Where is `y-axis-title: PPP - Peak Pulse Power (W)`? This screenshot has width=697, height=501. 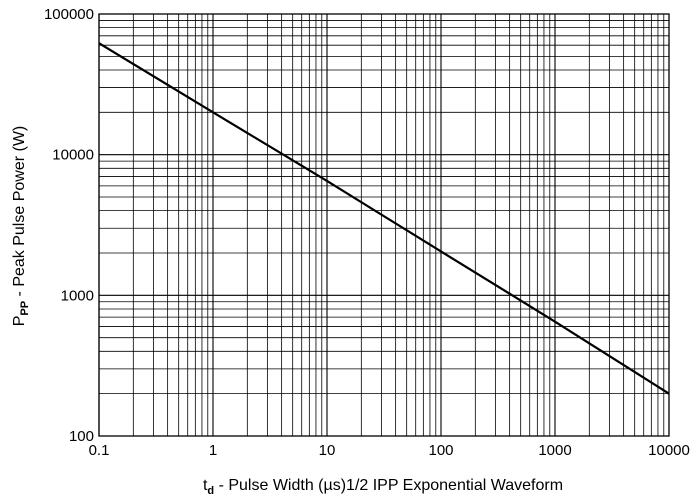
y-axis-title: PPP - Peak Pulse Power (W) is located at coordinates (21, 226).